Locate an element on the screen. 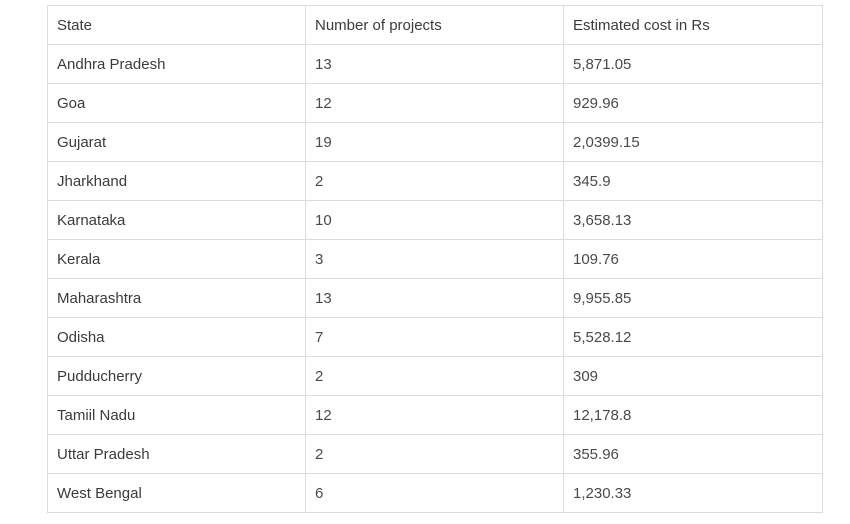 The height and width of the screenshot is (524, 850). state-cell: Andhra Pradesh is located at coordinates (176, 64).